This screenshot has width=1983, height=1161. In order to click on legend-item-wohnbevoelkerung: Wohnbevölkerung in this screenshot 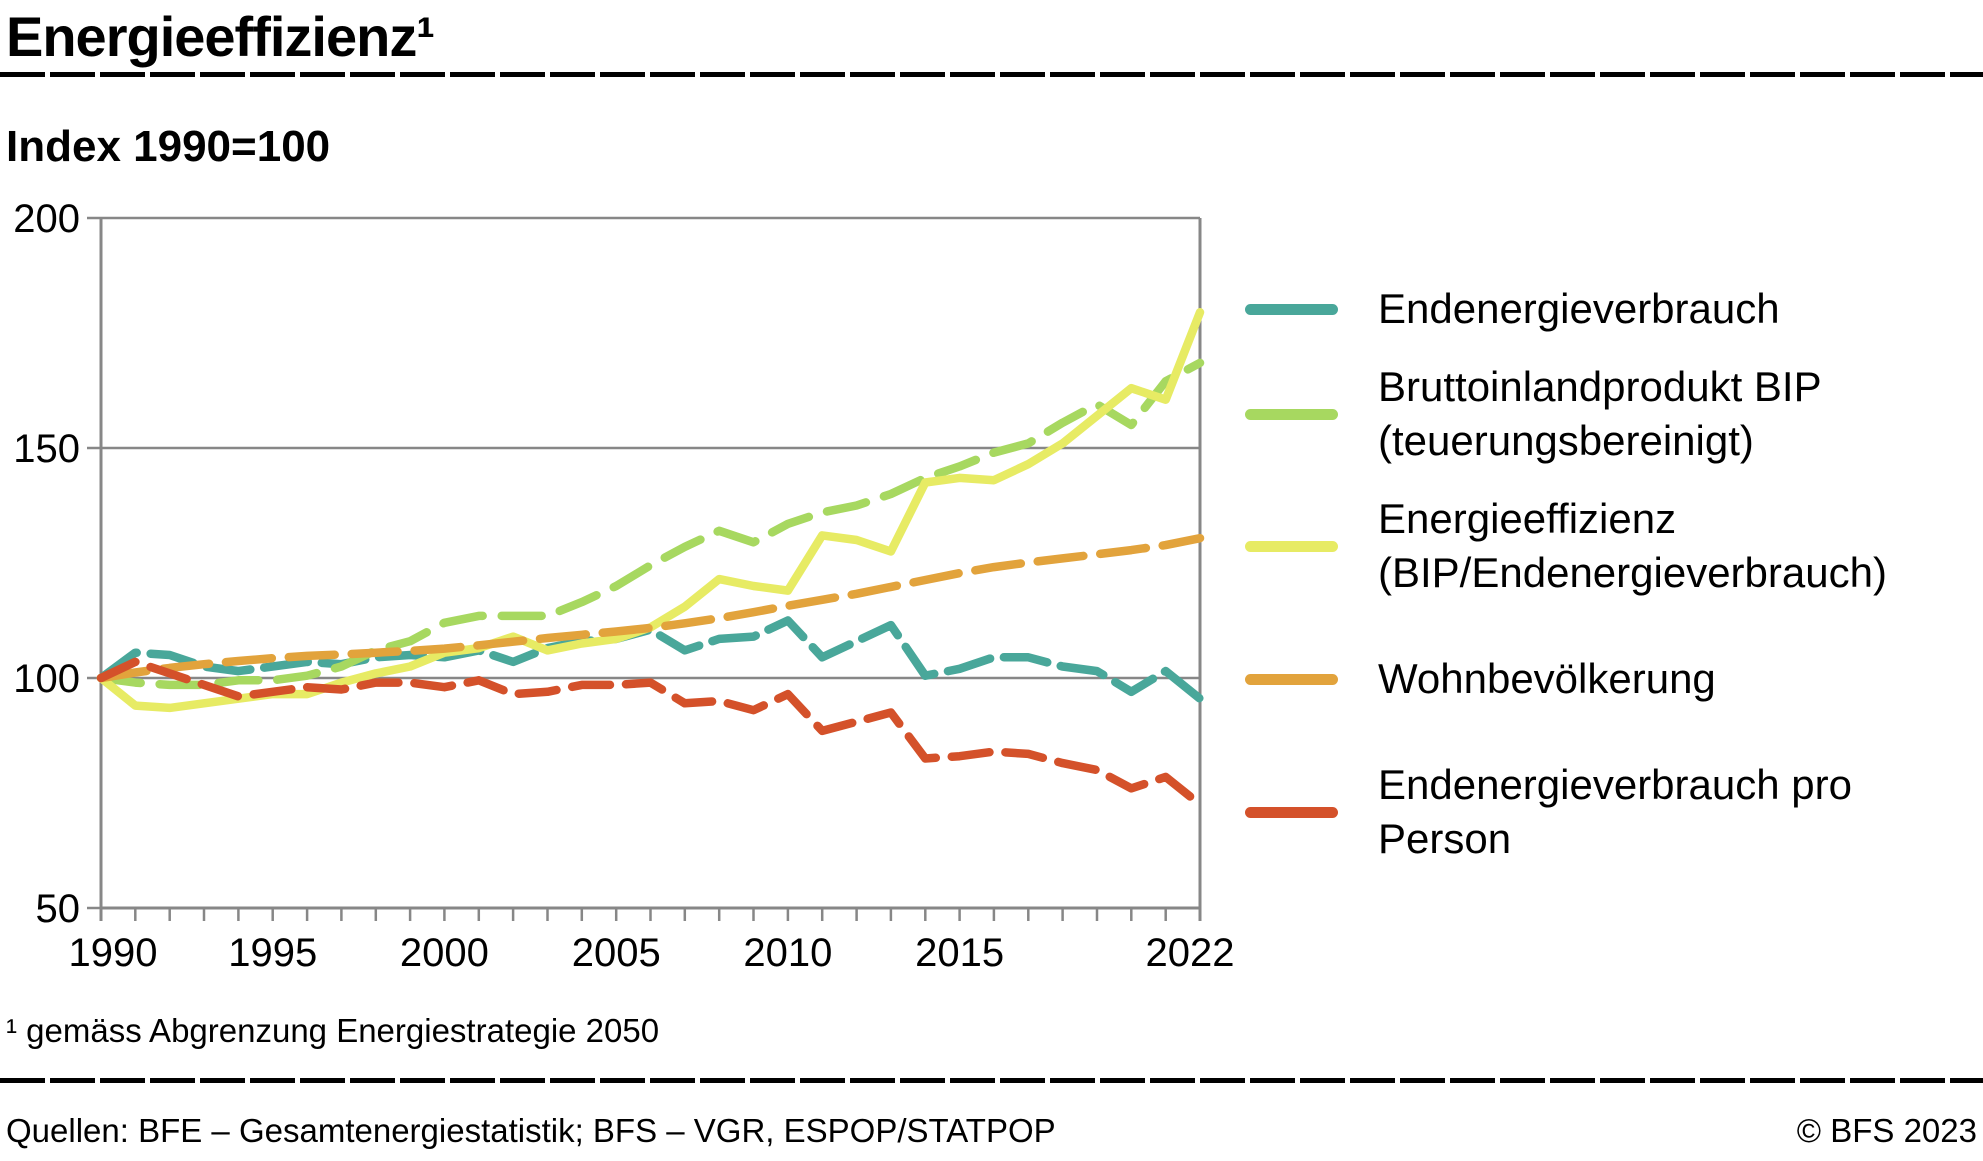, I will do `click(1602, 679)`.